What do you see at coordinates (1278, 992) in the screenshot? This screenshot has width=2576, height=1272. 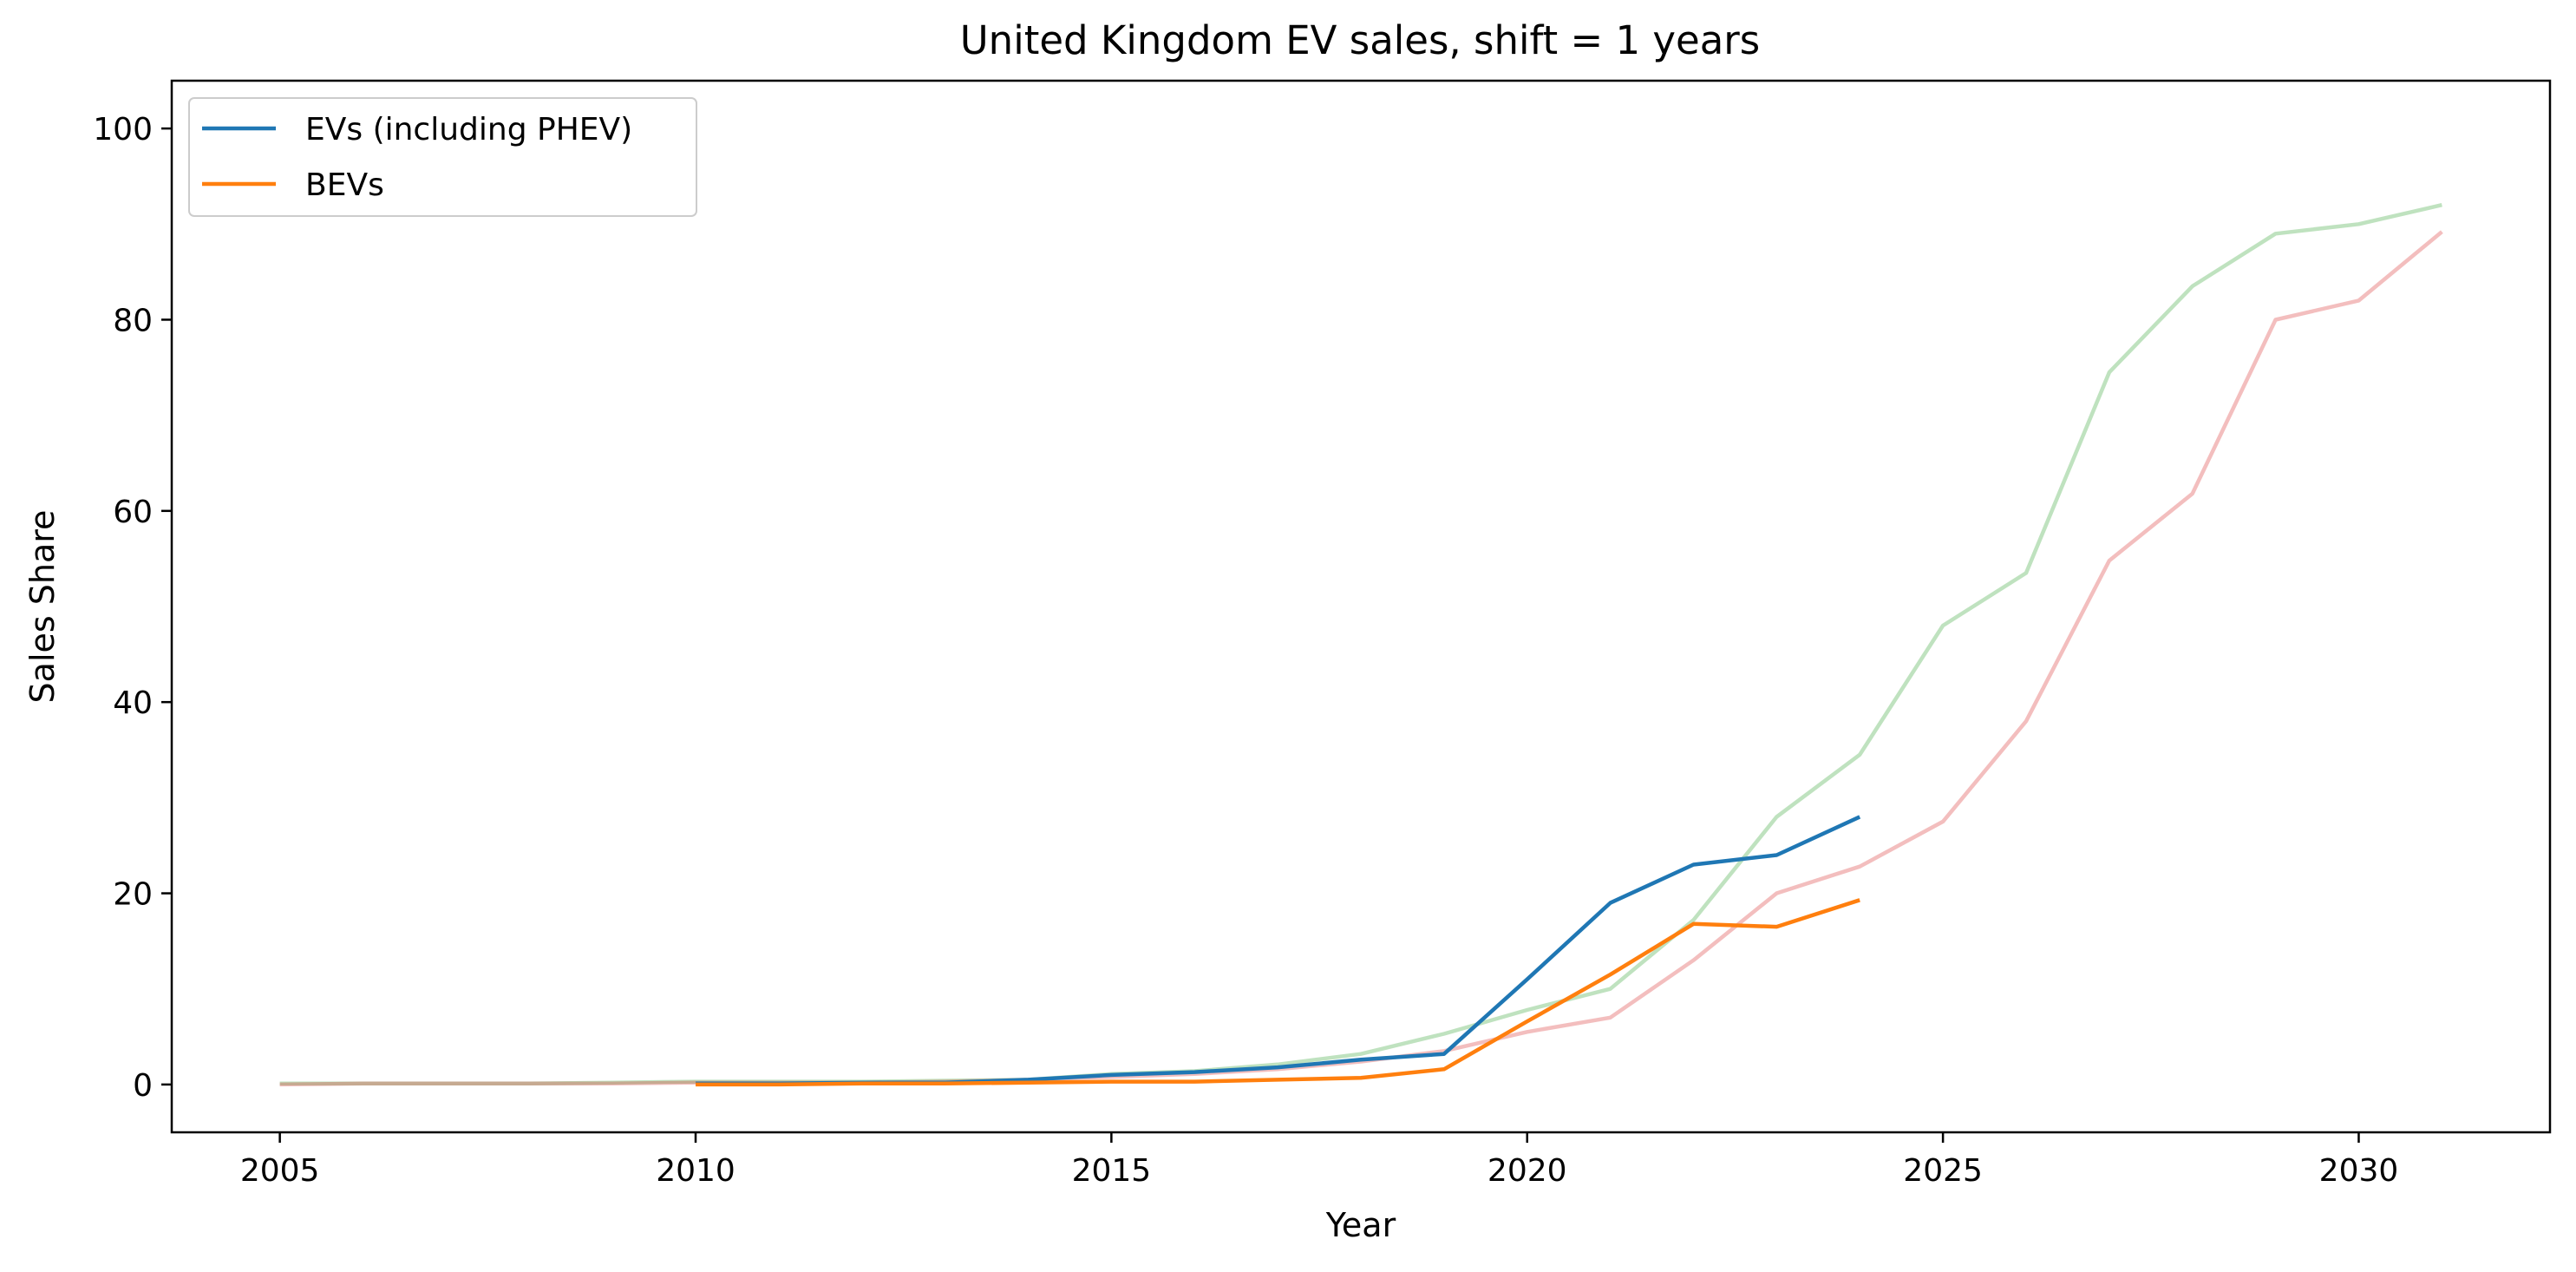 I see `series-line-bevs` at bounding box center [1278, 992].